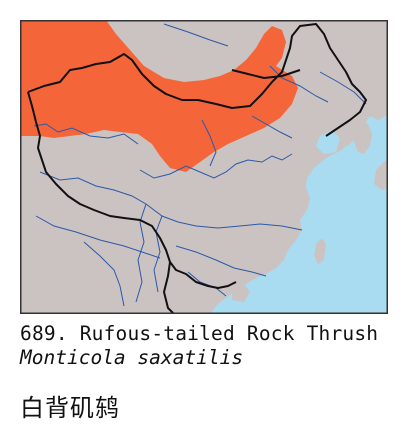 Image resolution: width=420 pixels, height=432 pixels. I want to click on species-caption-line: 689. Rufous-tailed Rock Thrush, so click(199, 333).